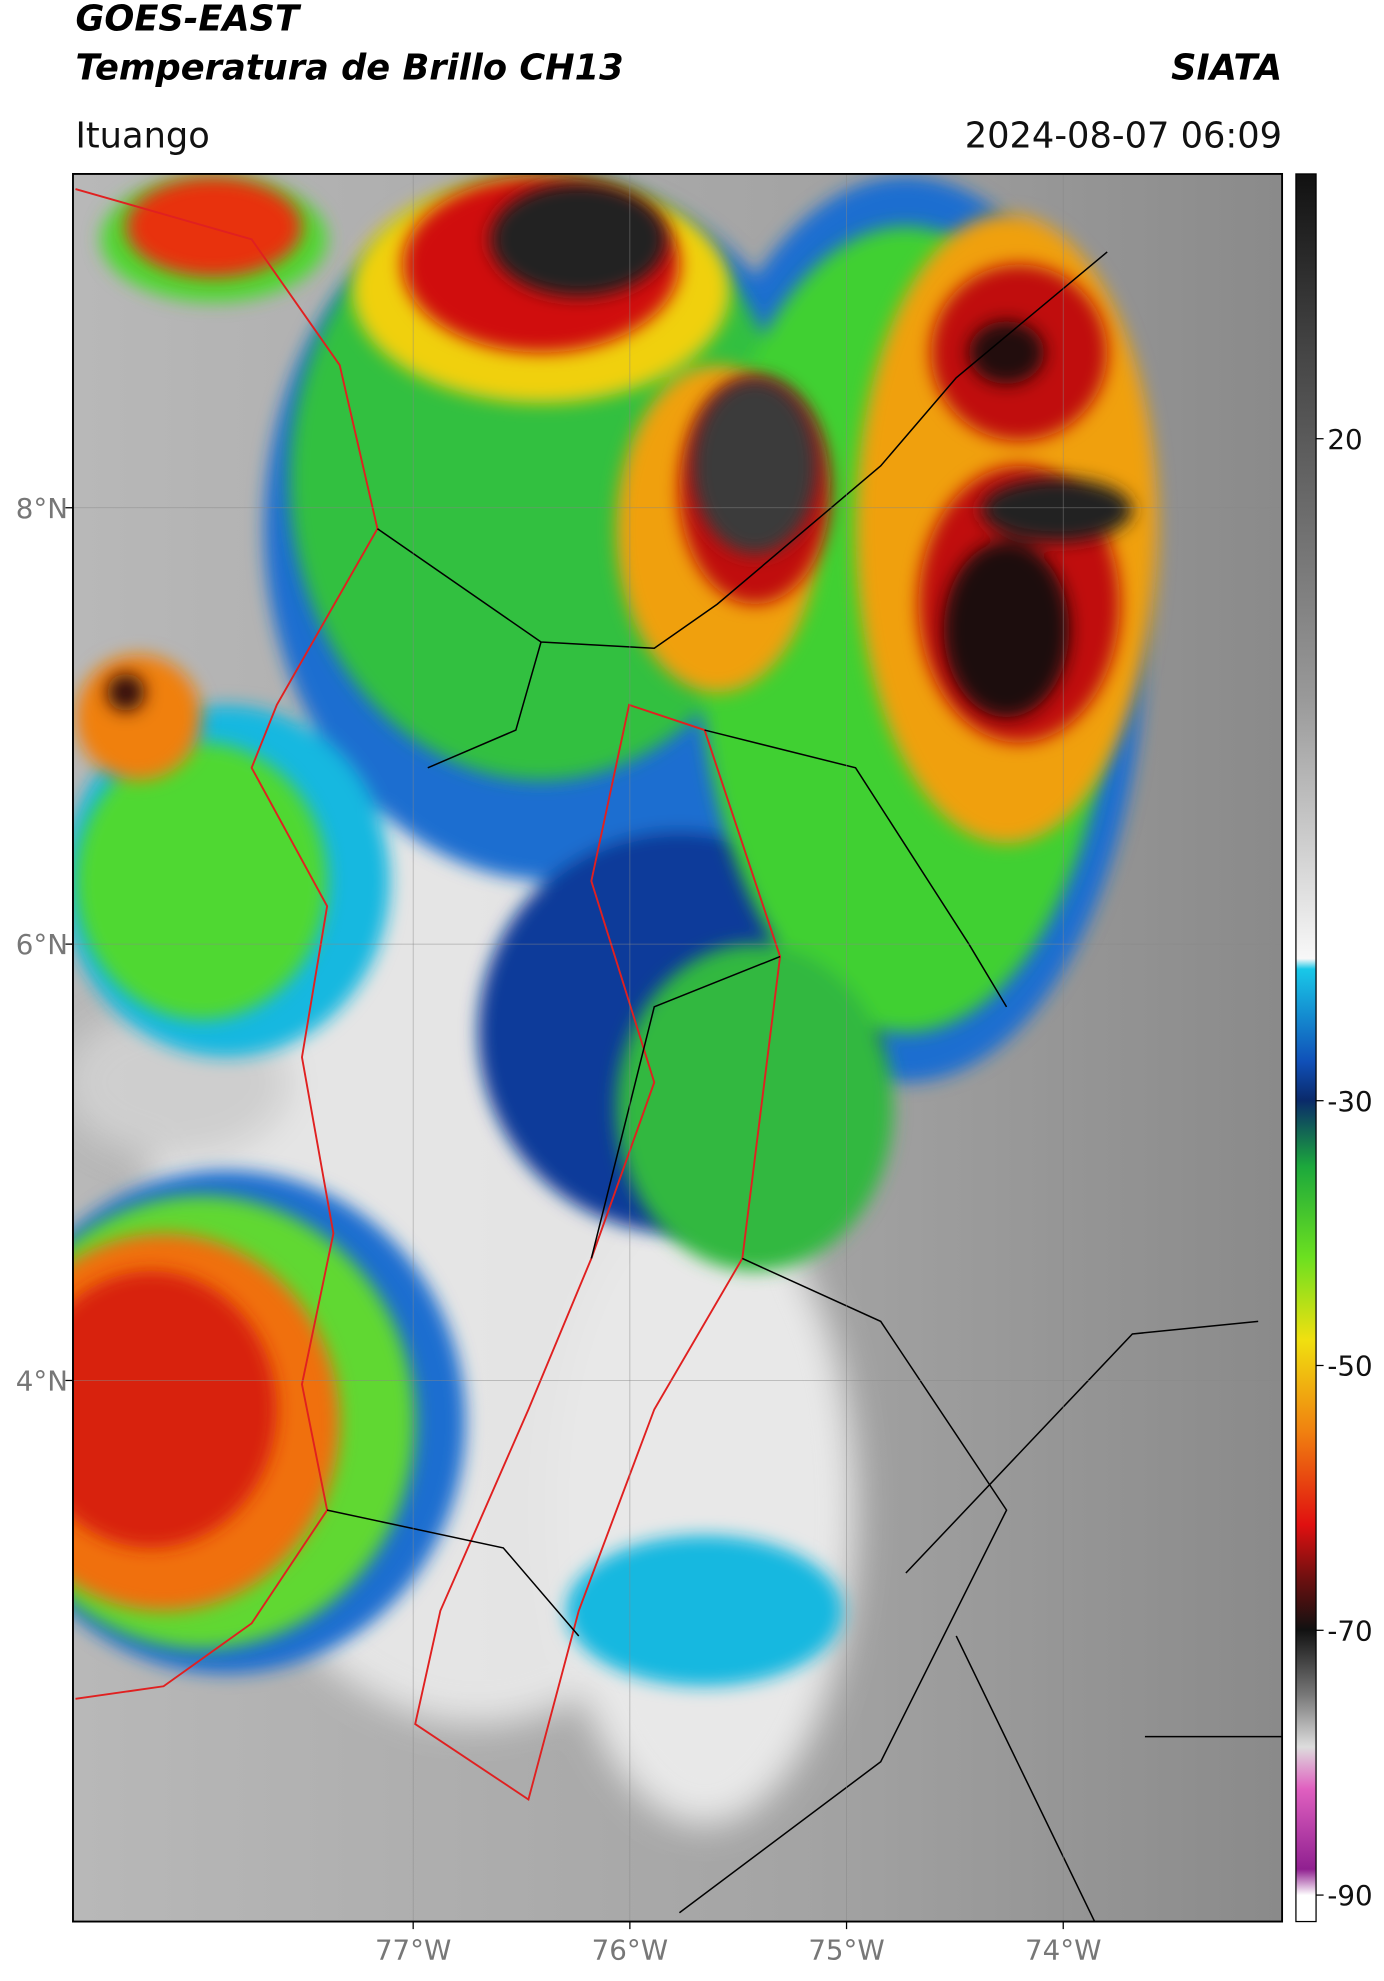  Describe the element at coordinates (1123, 136) in the screenshot. I see `timestamp: 2024-08-07 06:09` at that location.